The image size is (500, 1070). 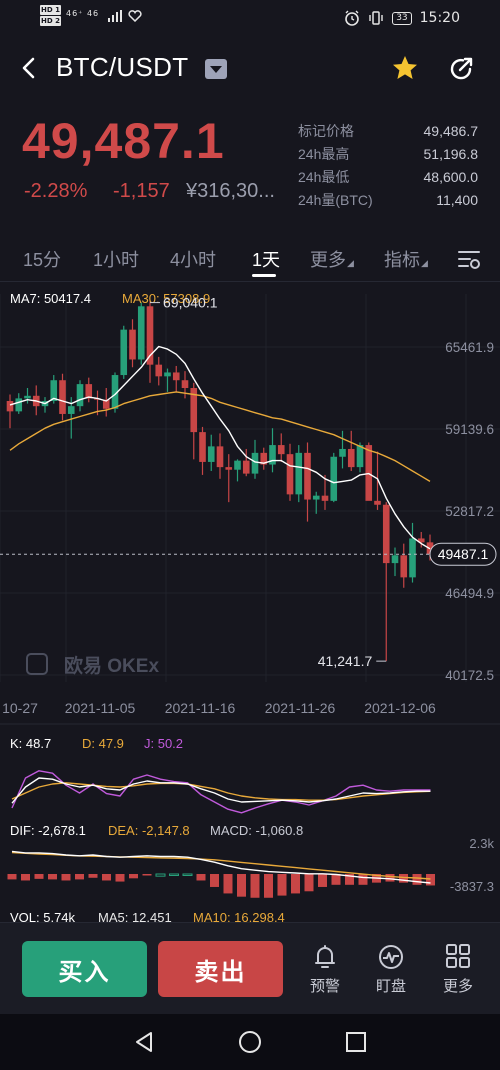 I want to click on stat-label: 24h最高, so click(x=324, y=154).